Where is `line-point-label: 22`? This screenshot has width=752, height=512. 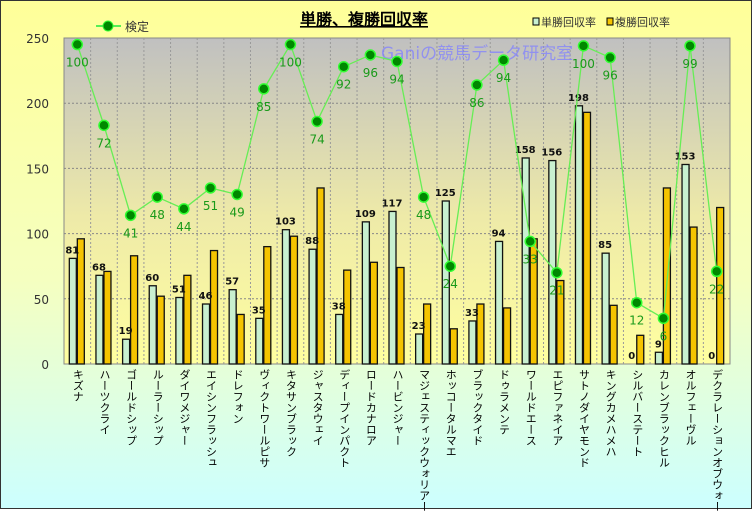 line-point-label: 22 is located at coordinates (716, 289).